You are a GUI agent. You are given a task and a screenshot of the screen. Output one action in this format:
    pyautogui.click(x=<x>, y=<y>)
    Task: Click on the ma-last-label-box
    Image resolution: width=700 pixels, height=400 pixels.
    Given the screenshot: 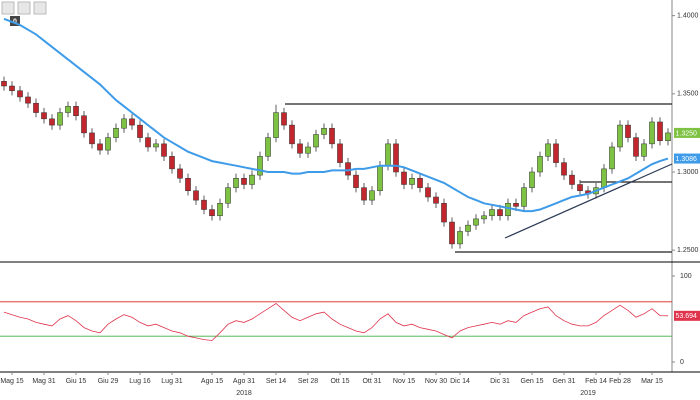 What is the action you would take?
    pyautogui.click(x=687, y=158)
    